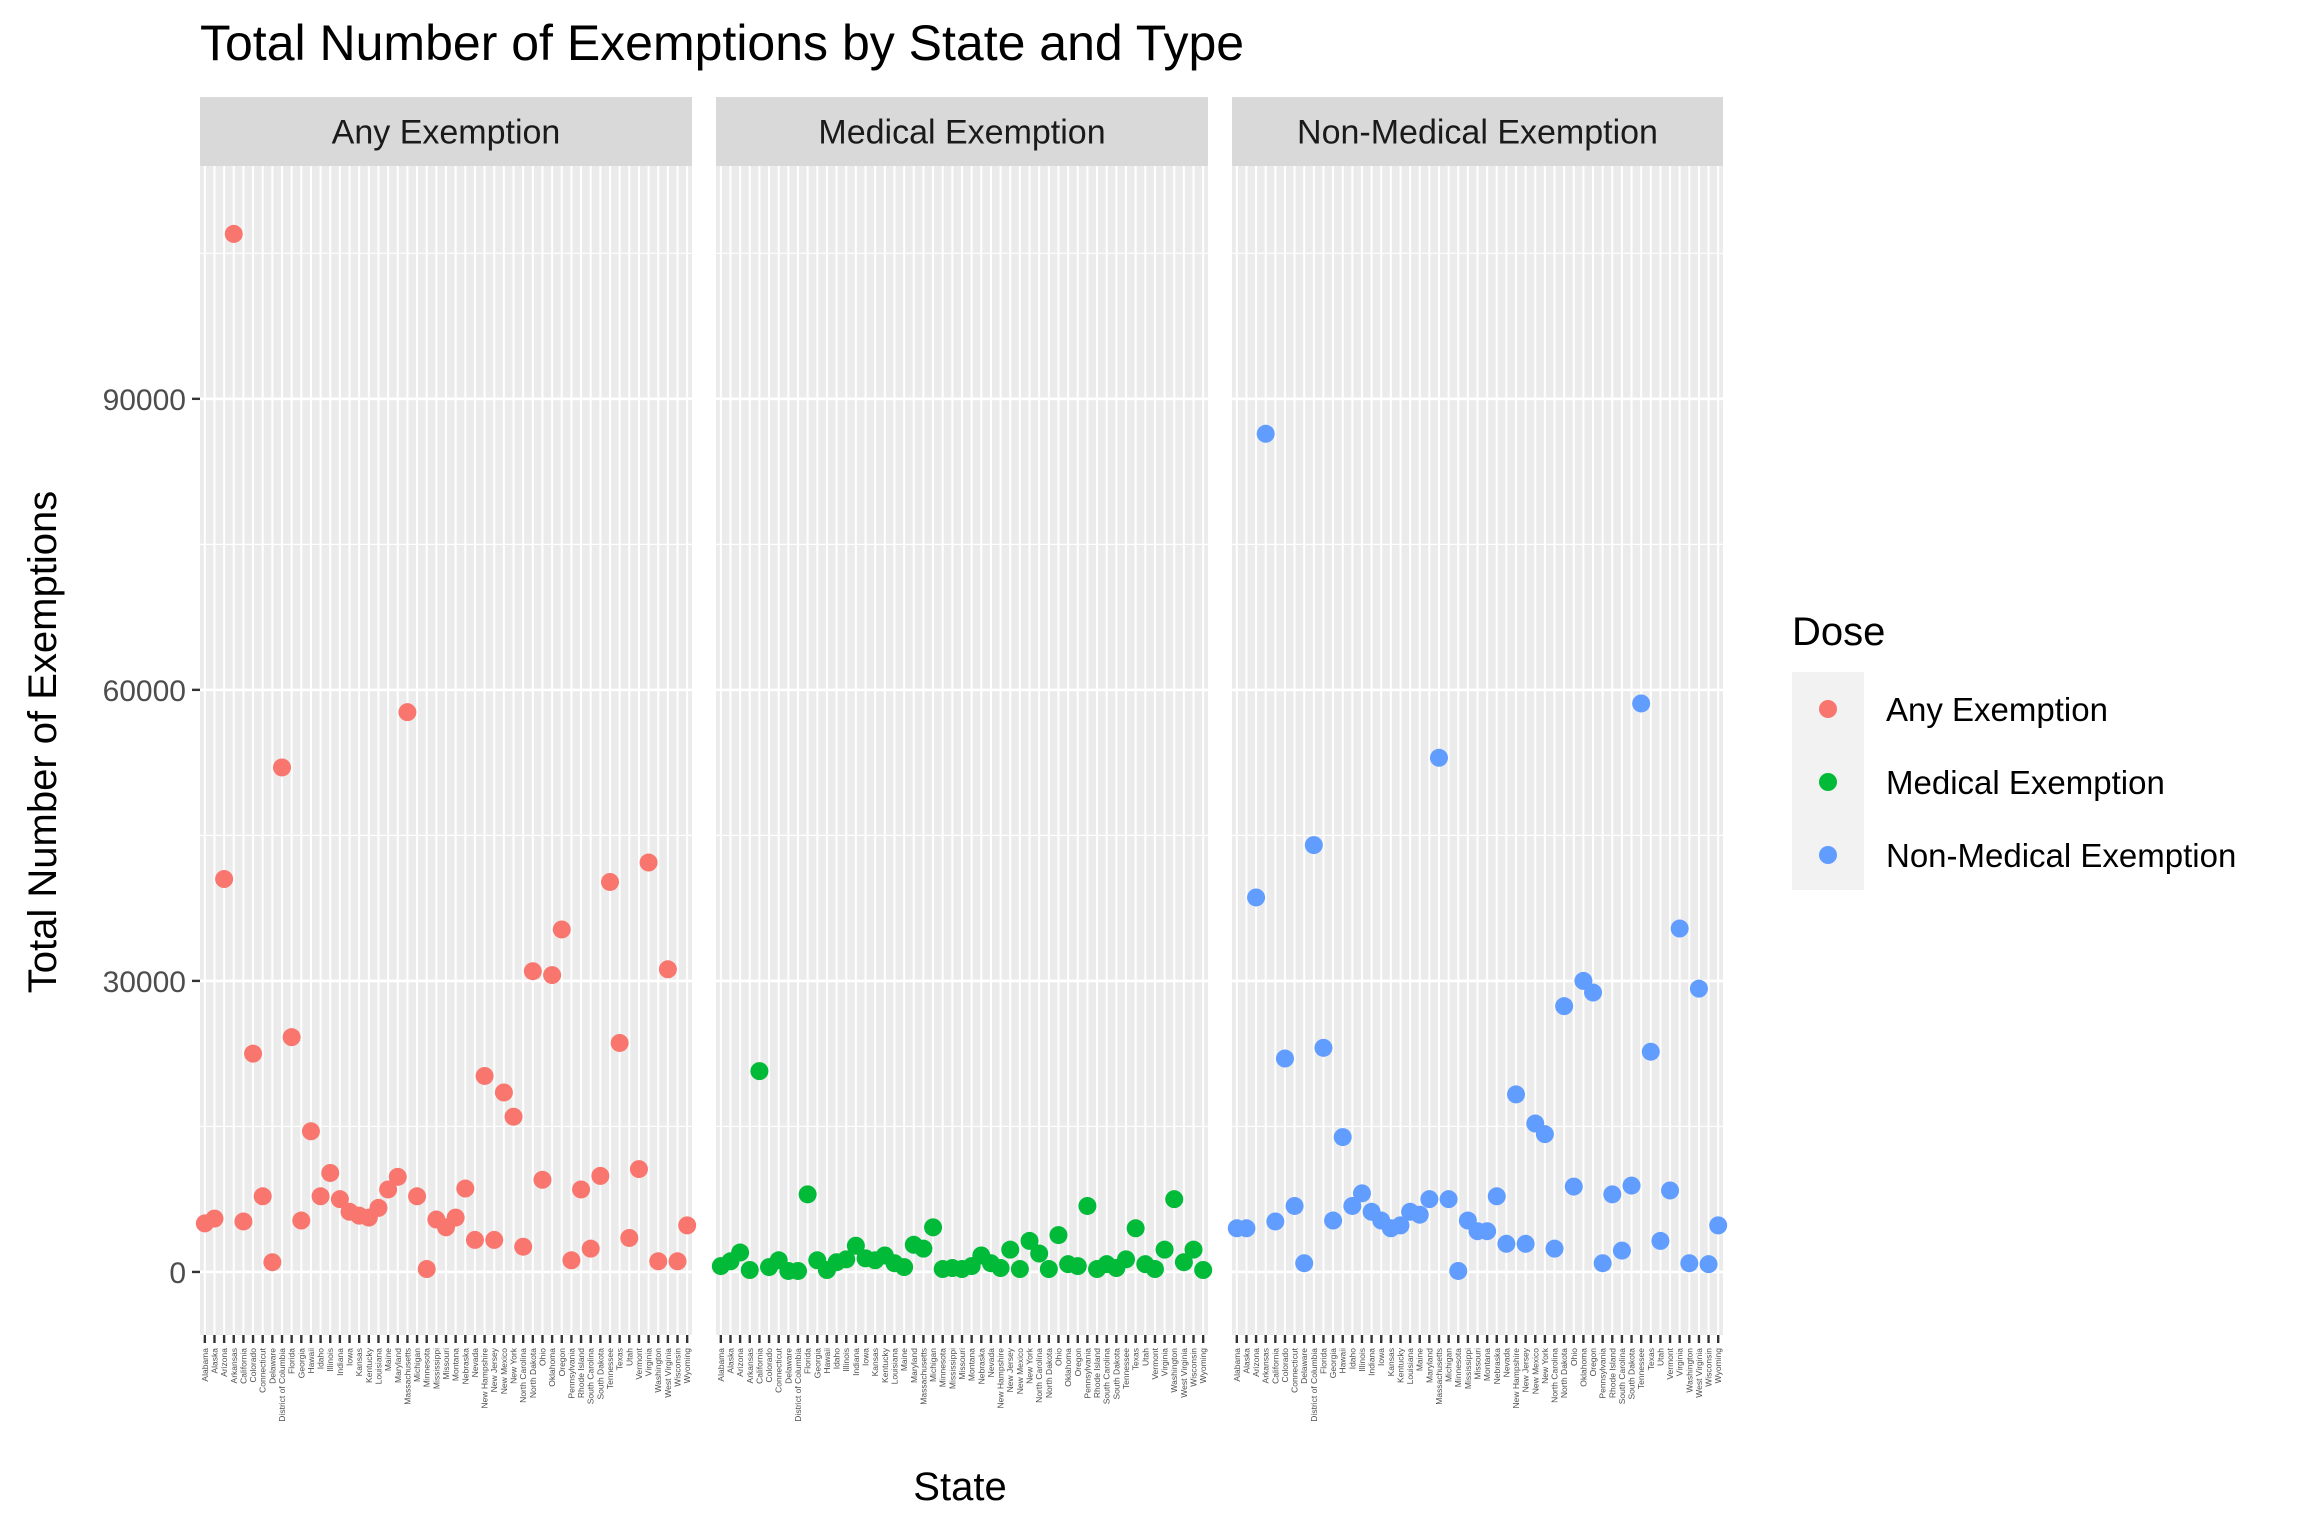 The image size is (2312, 1529). What do you see at coordinates (1078, 1362) in the screenshot?
I see `x-tick-label: Oregon` at bounding box center [1078, 1362].